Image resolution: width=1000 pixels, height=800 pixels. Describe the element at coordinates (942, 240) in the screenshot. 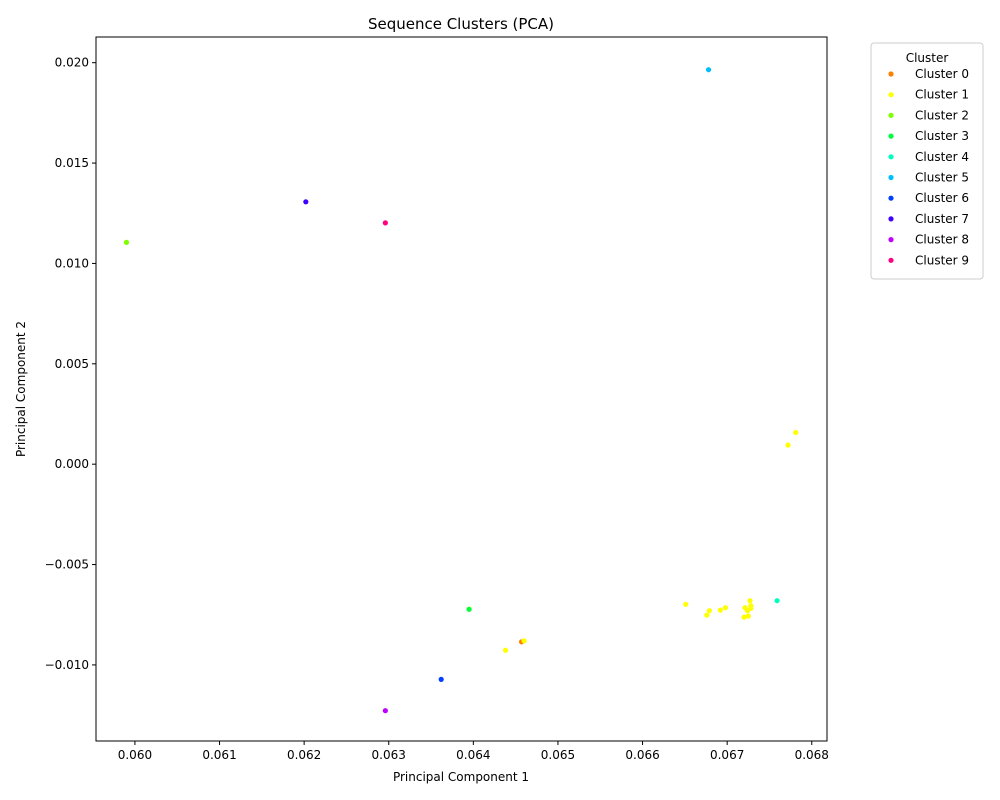

I see `legend-label: Cluster 8` at that location.